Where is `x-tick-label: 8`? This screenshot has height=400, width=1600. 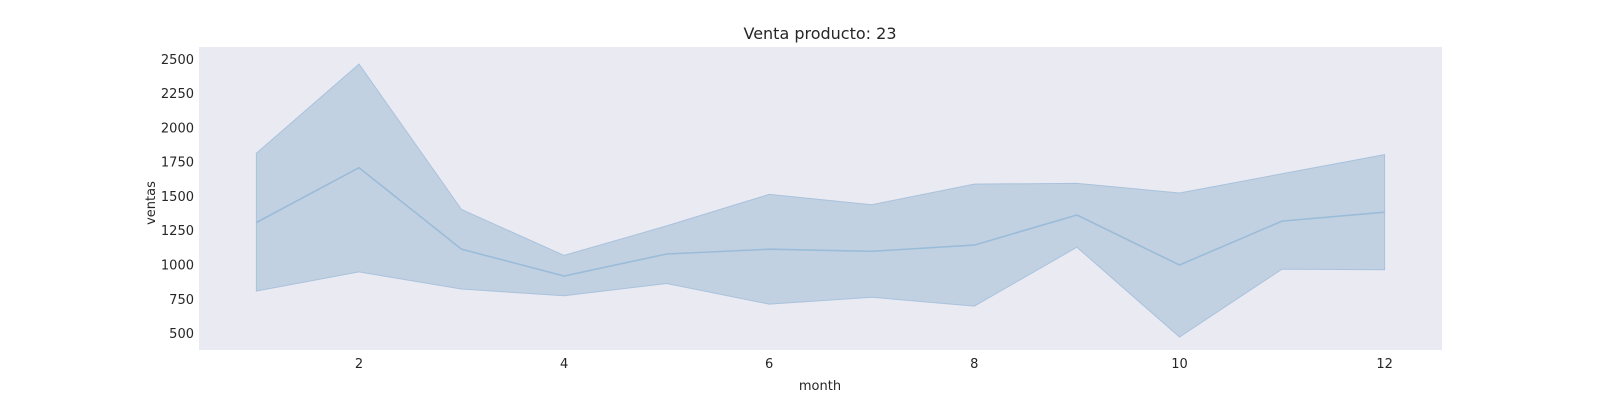
x-tick-label: 8 is located at coordinates (974, 364).